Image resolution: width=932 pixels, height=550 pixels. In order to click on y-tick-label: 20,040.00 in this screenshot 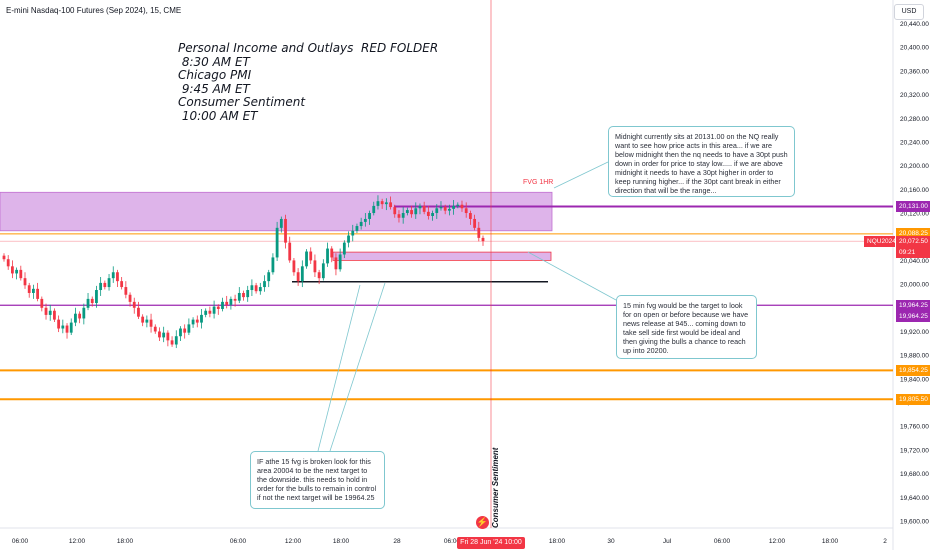, I will do `click(914, 261)`.